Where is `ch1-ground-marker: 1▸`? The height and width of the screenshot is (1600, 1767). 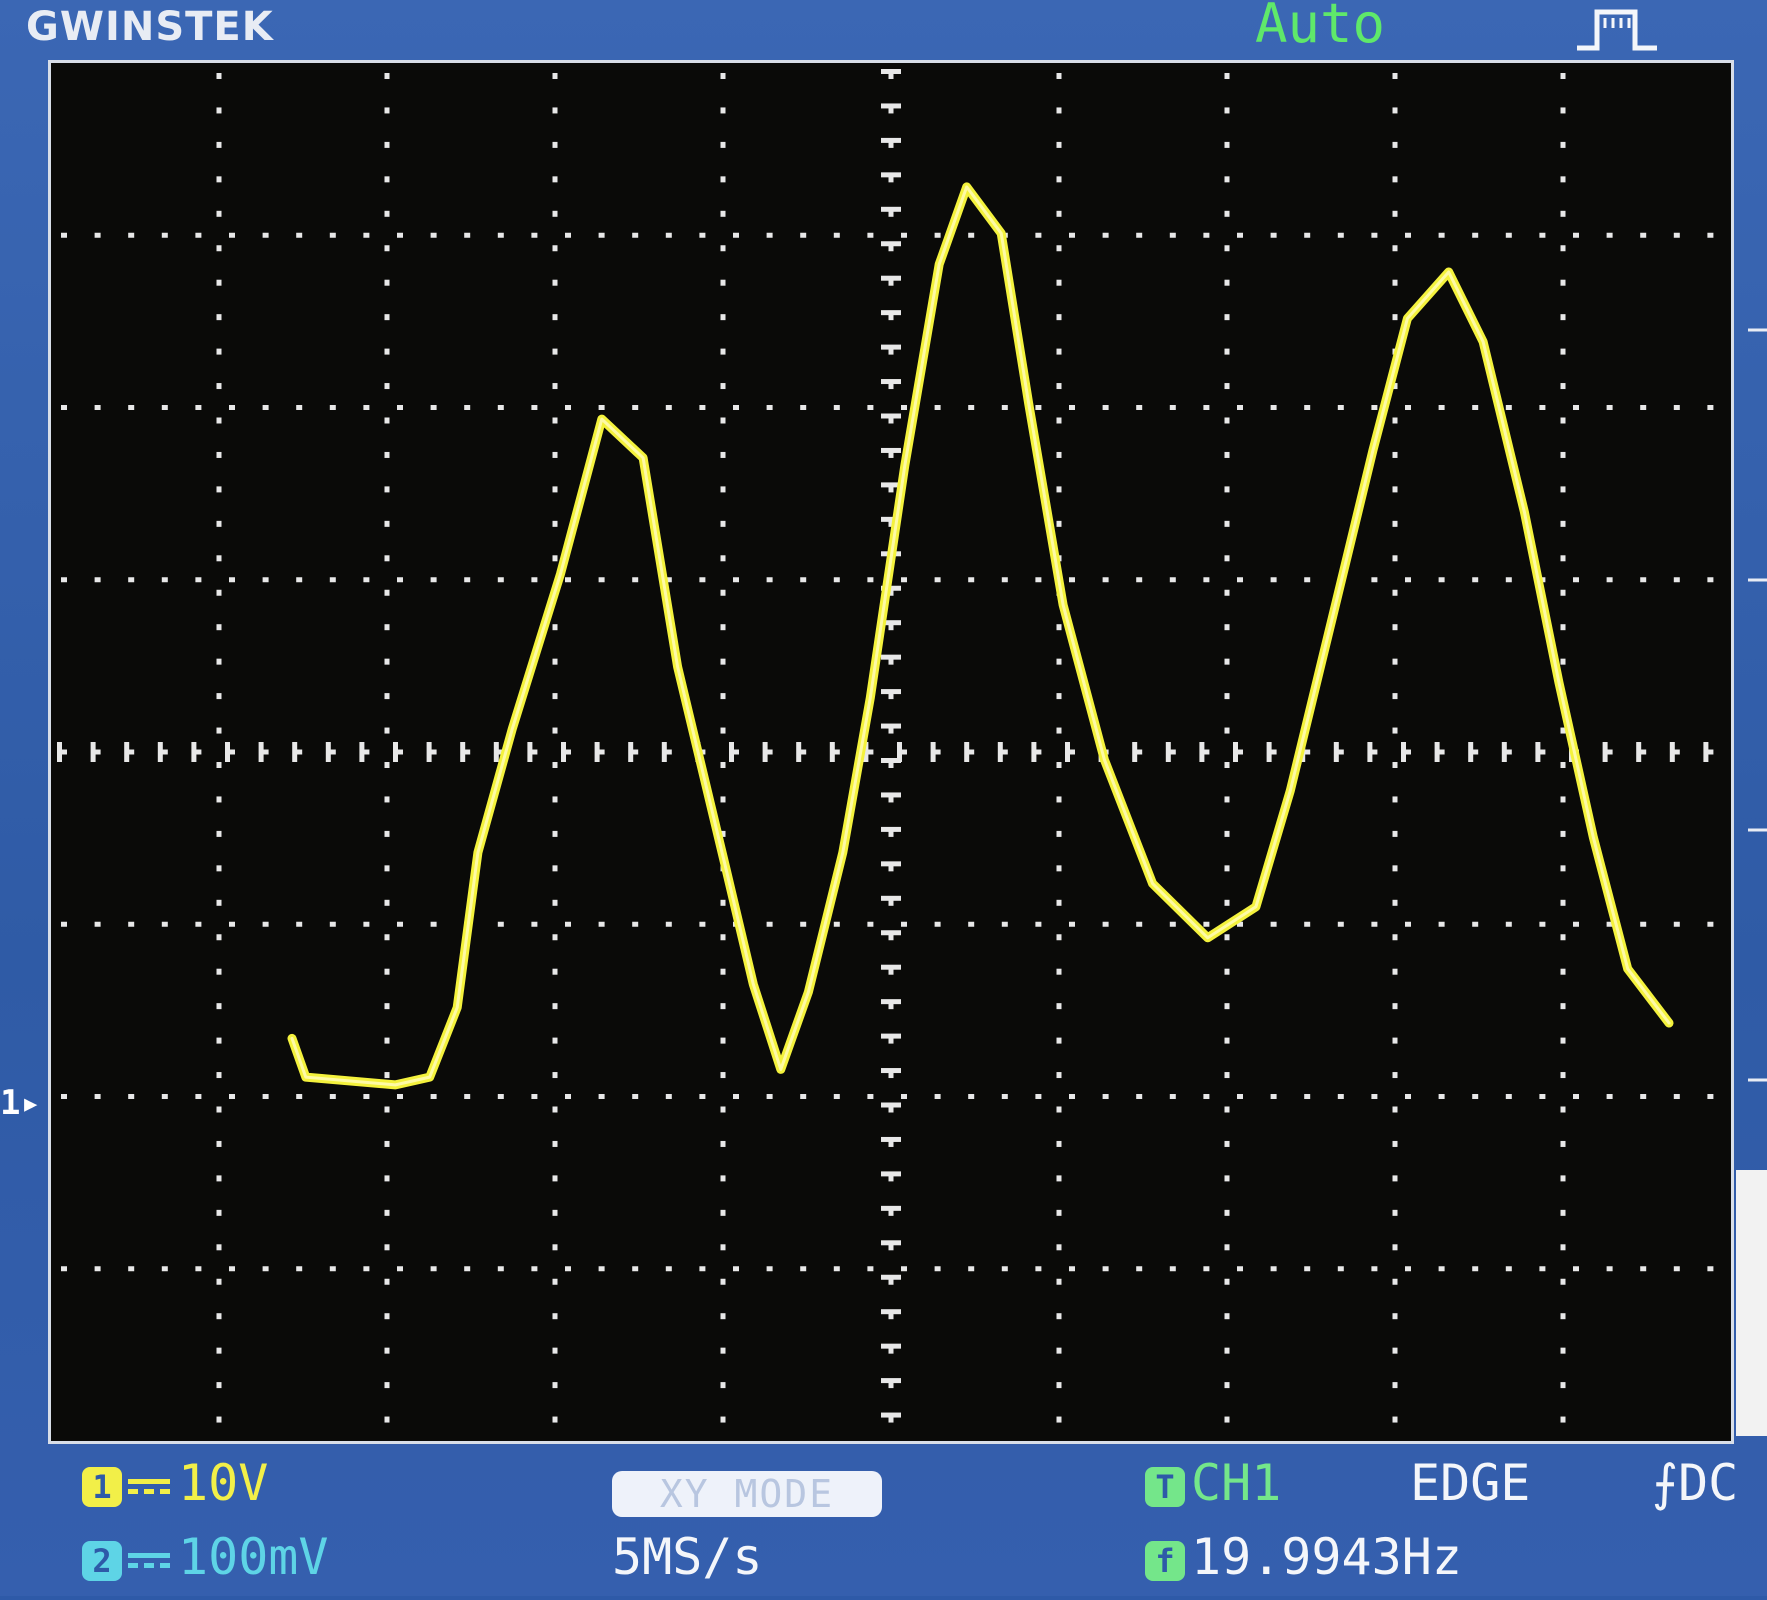 ch1-ground-marker: 1▸ is located at coordinates (24, 1100).